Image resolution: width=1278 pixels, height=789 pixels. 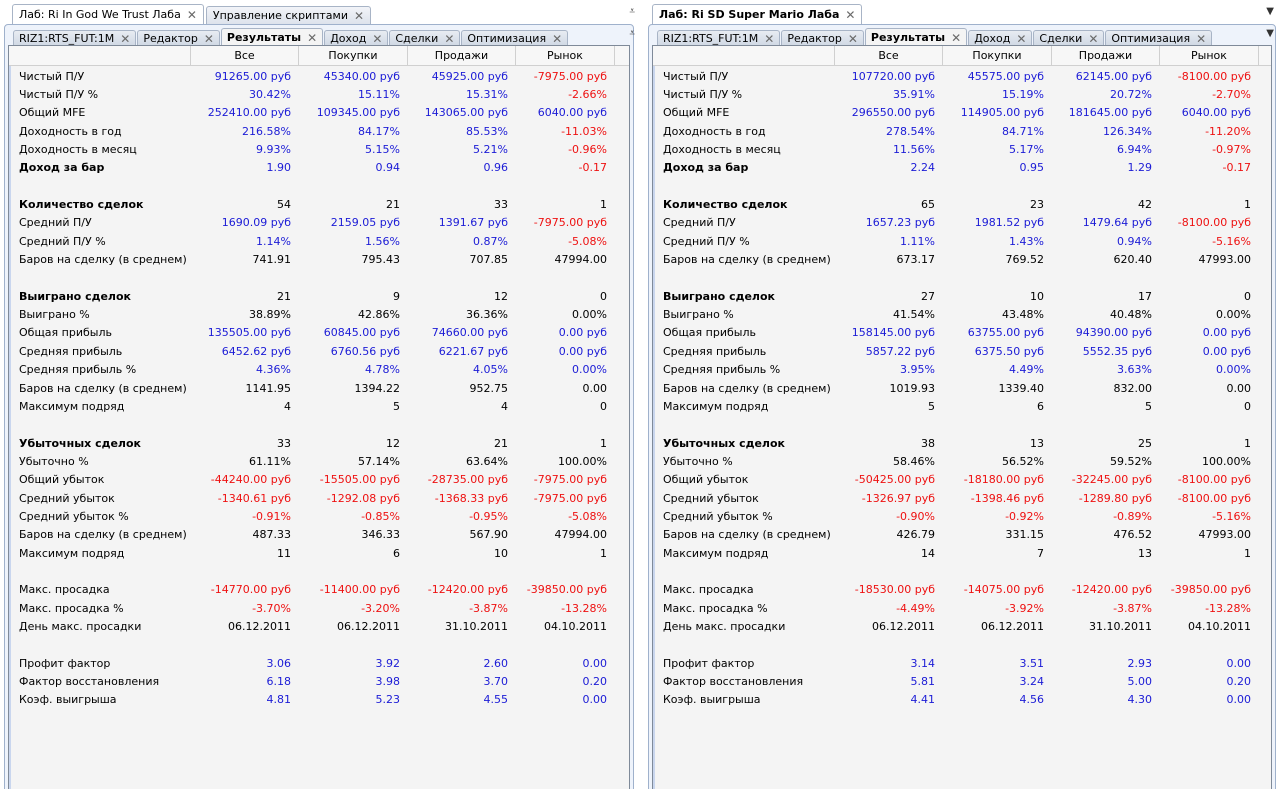 I want to click on cell-sells: 1.29, so click(x=1140, y=168).